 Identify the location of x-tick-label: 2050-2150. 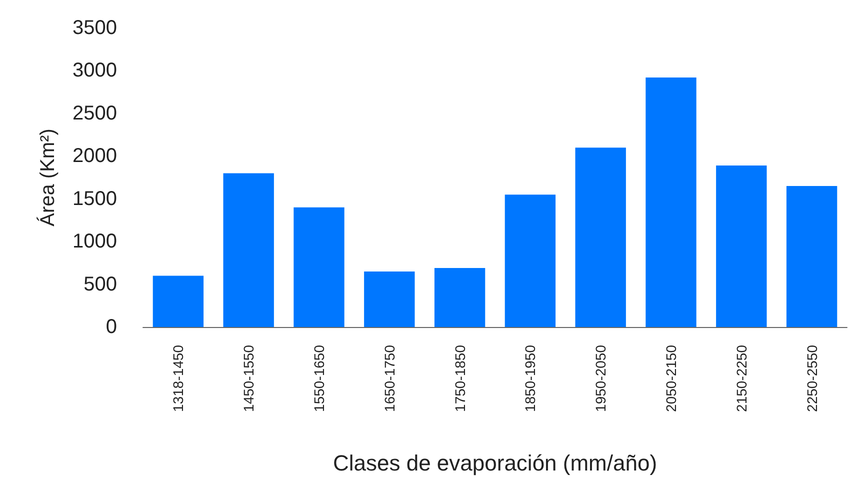
(671, 378).